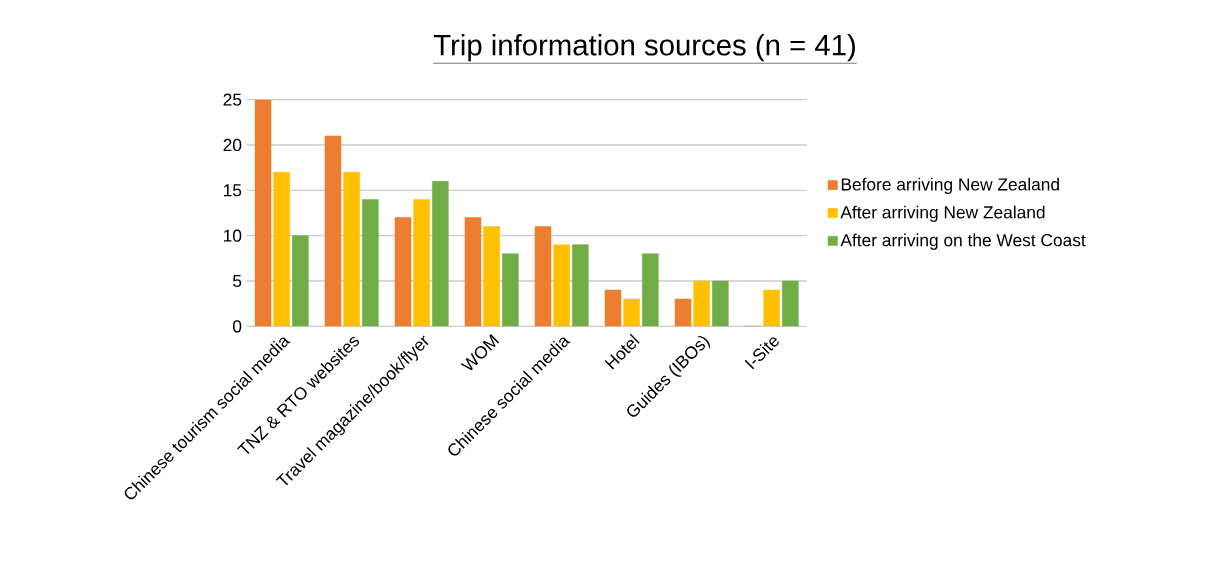  I want to click on y-tick-label: 15, so click(233, 190).